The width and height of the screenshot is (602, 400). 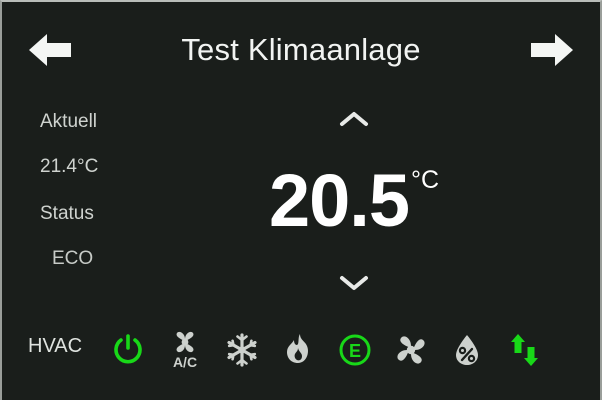 I want to click on hvac-swing-button, so click(x=524, y=350).